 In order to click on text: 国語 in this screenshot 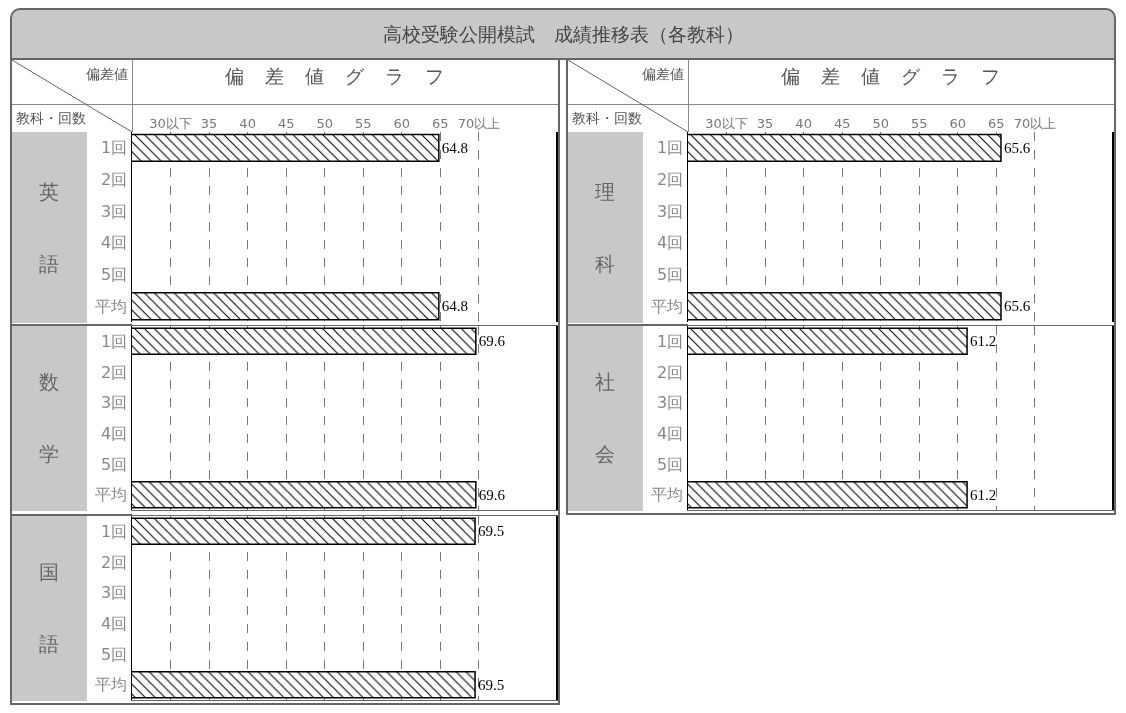, I will do `click(49, 608)`.